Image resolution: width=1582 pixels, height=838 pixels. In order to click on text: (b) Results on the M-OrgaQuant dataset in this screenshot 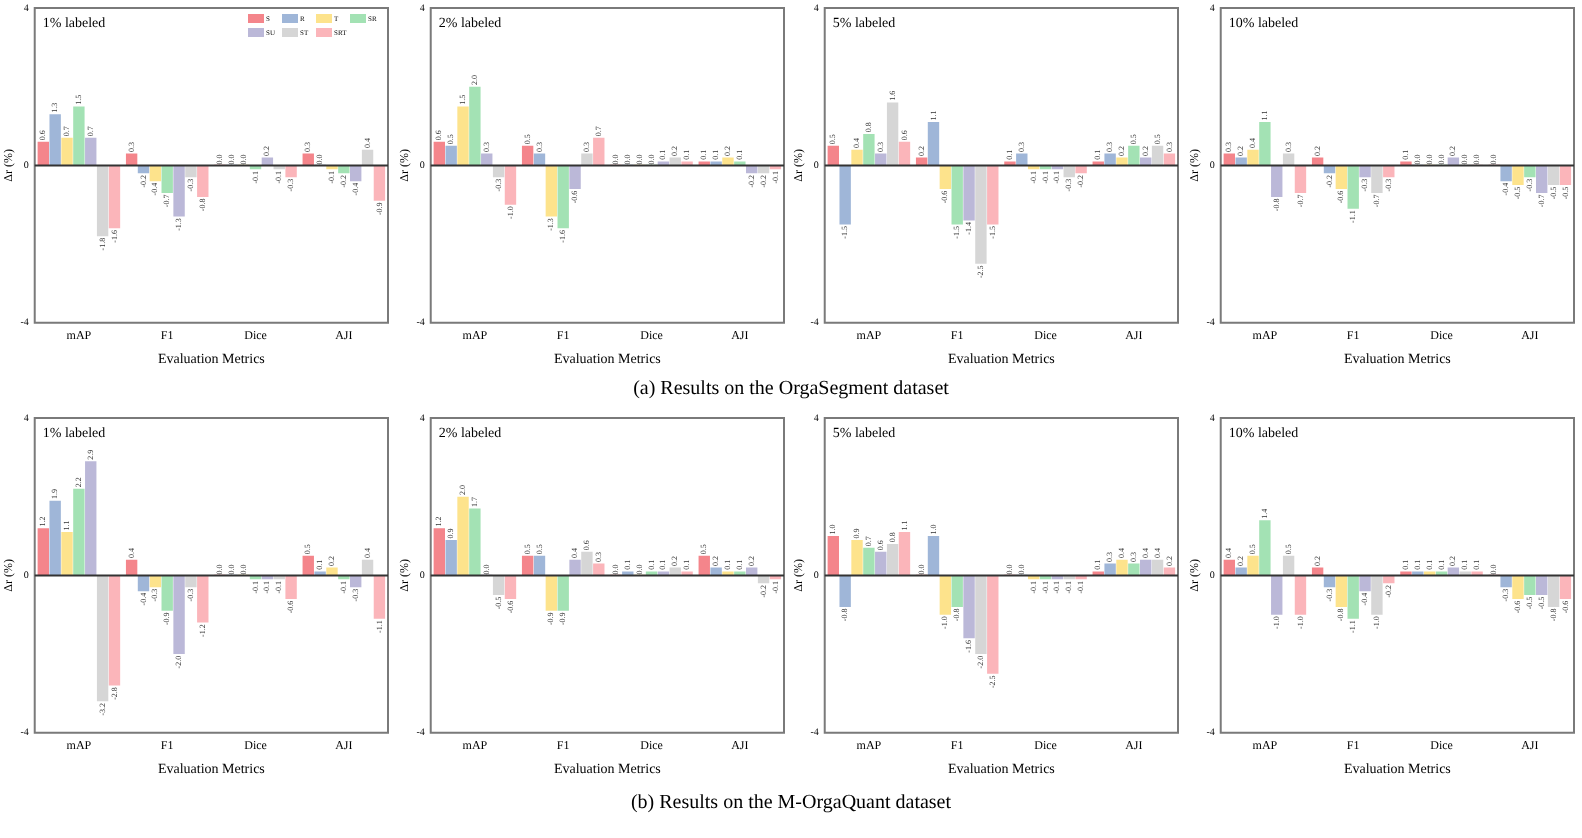, I will do `click(791, 803)`.